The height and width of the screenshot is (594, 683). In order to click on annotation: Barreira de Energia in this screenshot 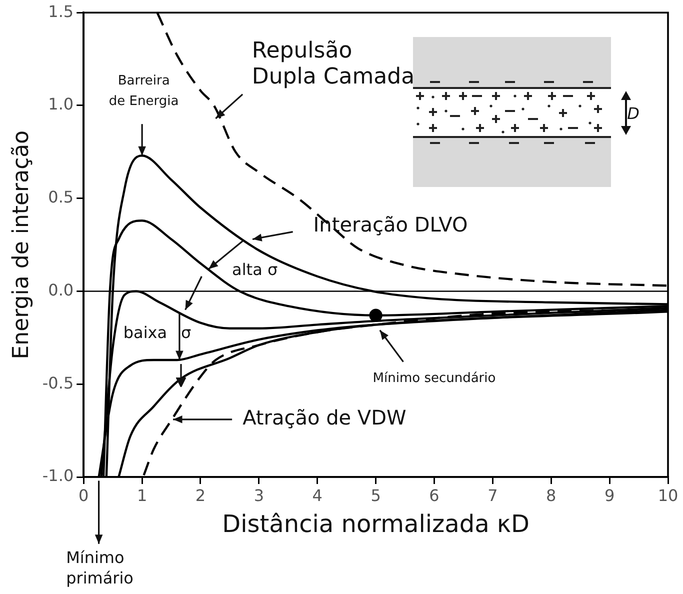, I will do `click(143, 92)`.